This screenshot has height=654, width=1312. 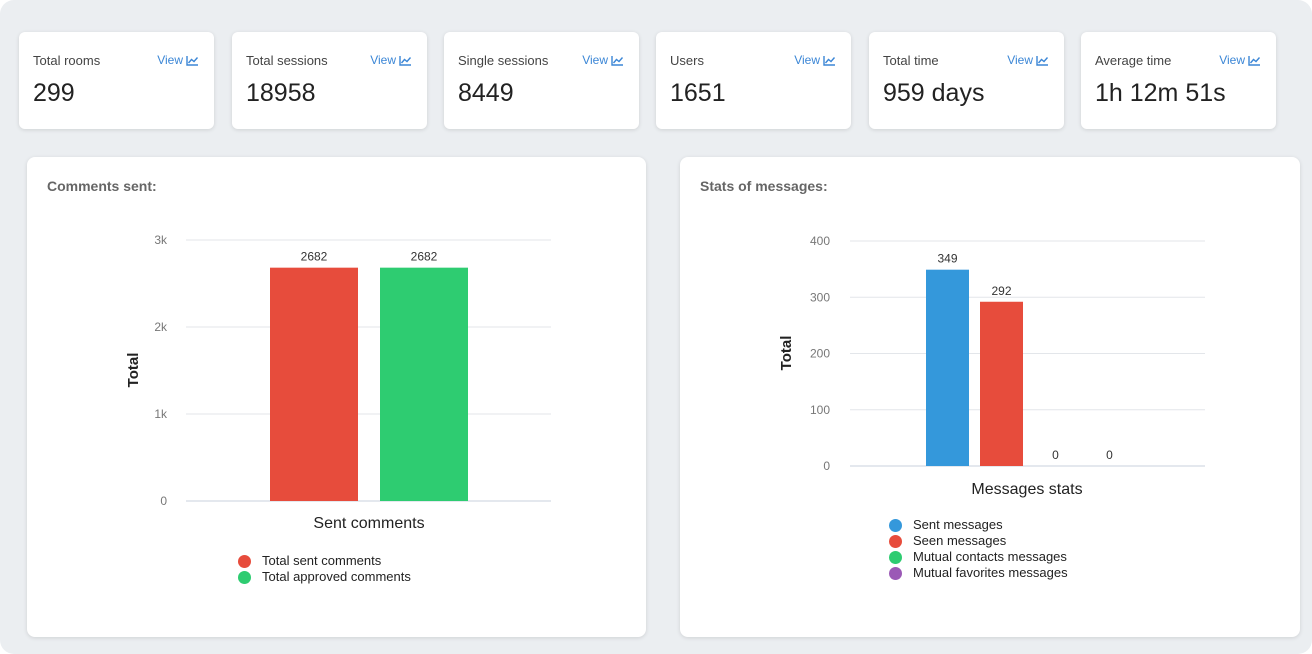 I want to click on stat-value: 18958, so click(x=281, y=93).